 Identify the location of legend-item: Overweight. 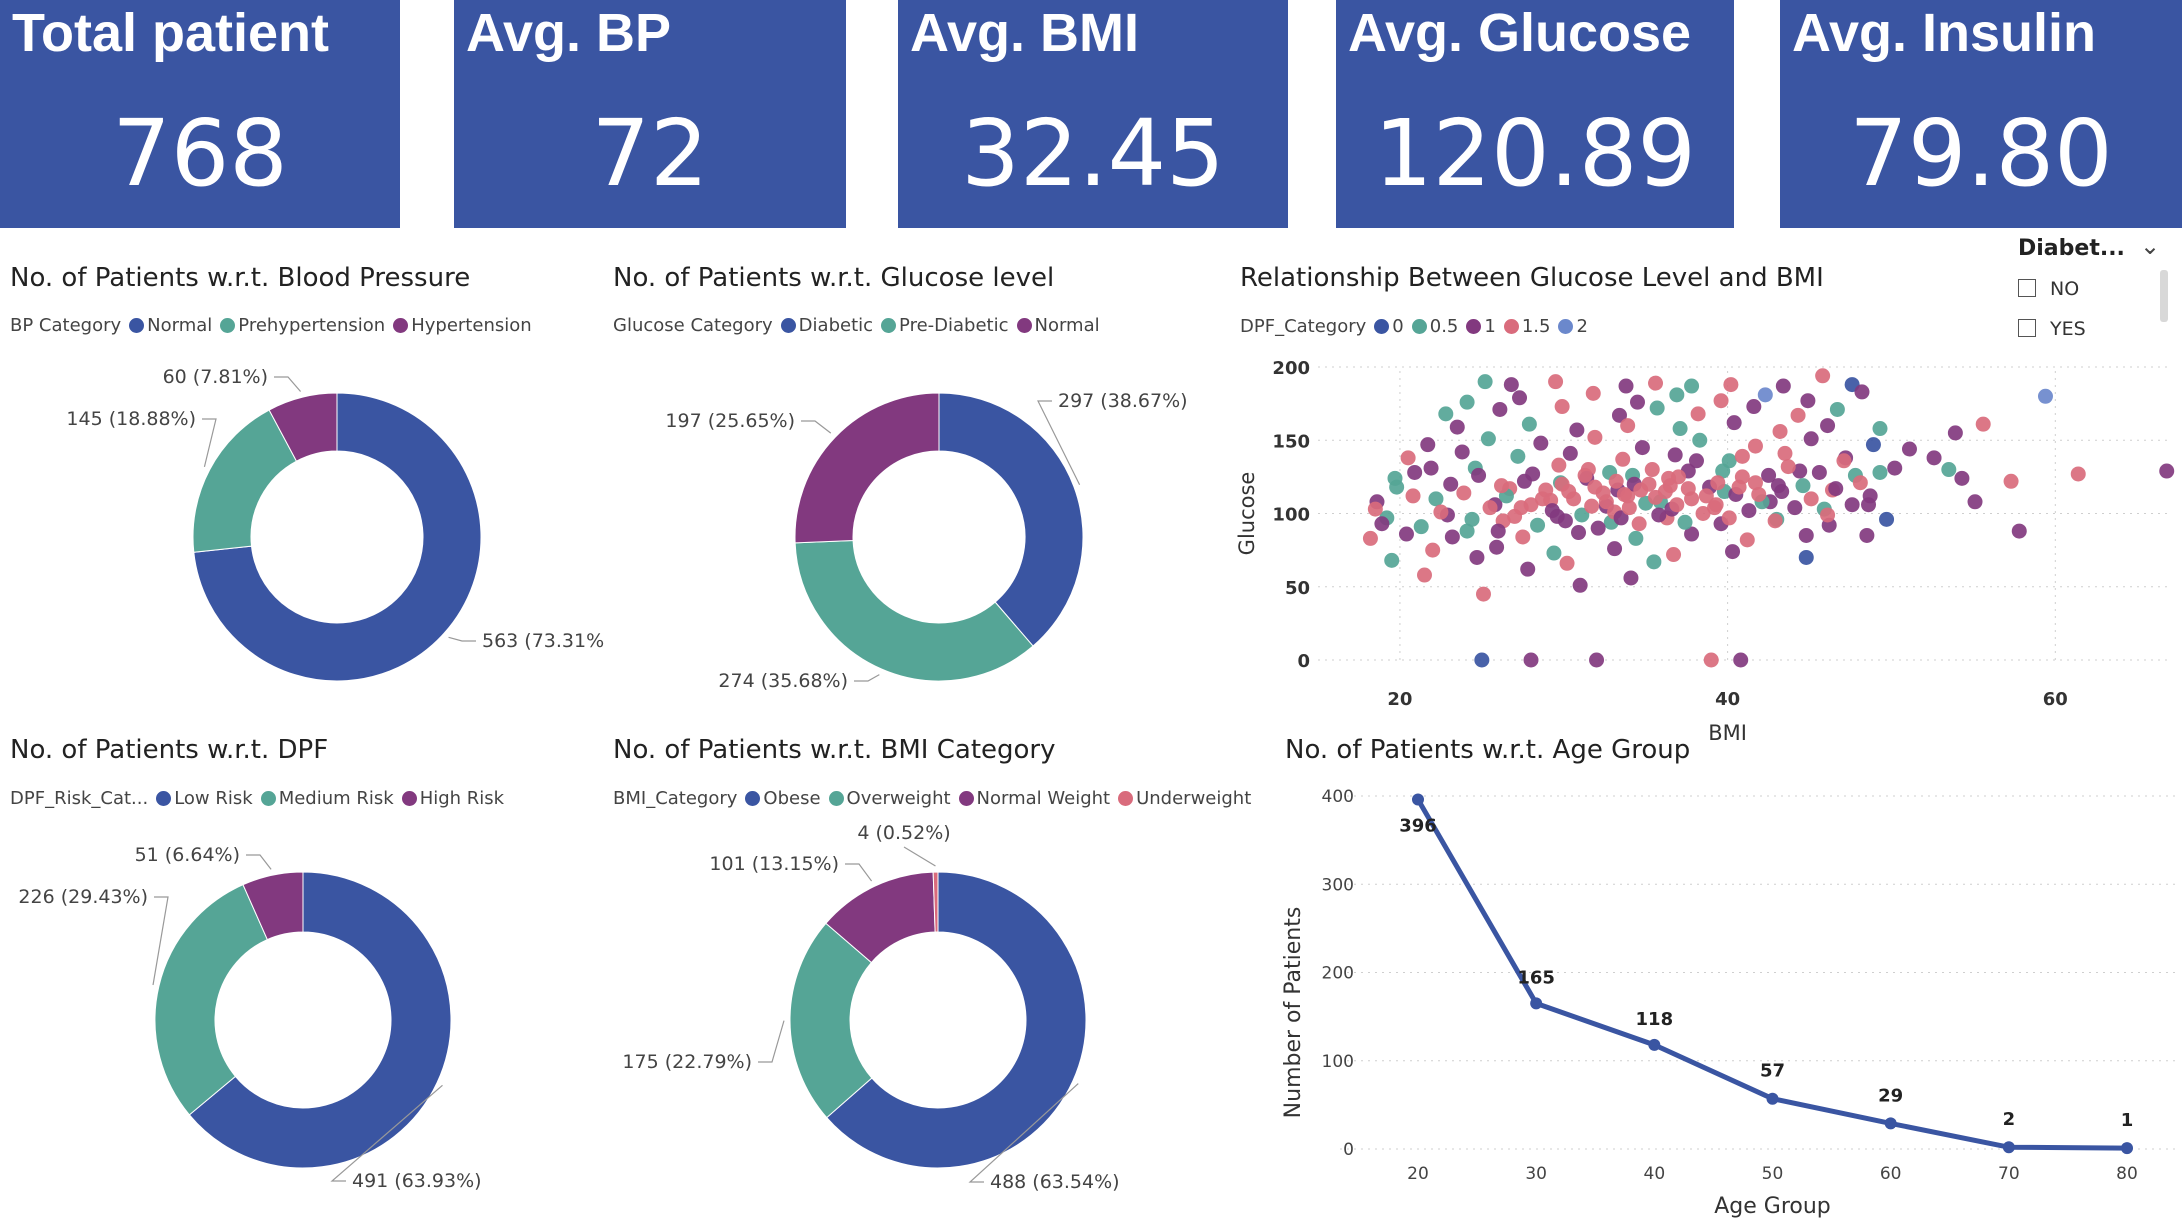
(898, 798).